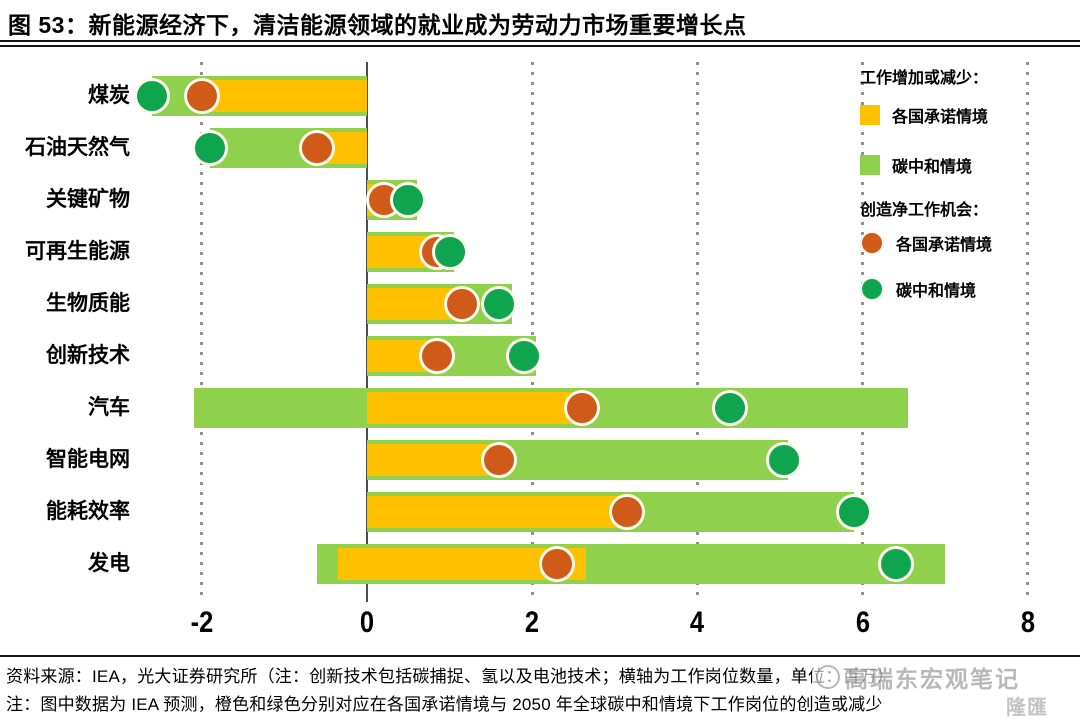 Image resolution: width=1080 pixels, height=728 pixels. I want to click on aps-bar-swatch, so click(870, 115).